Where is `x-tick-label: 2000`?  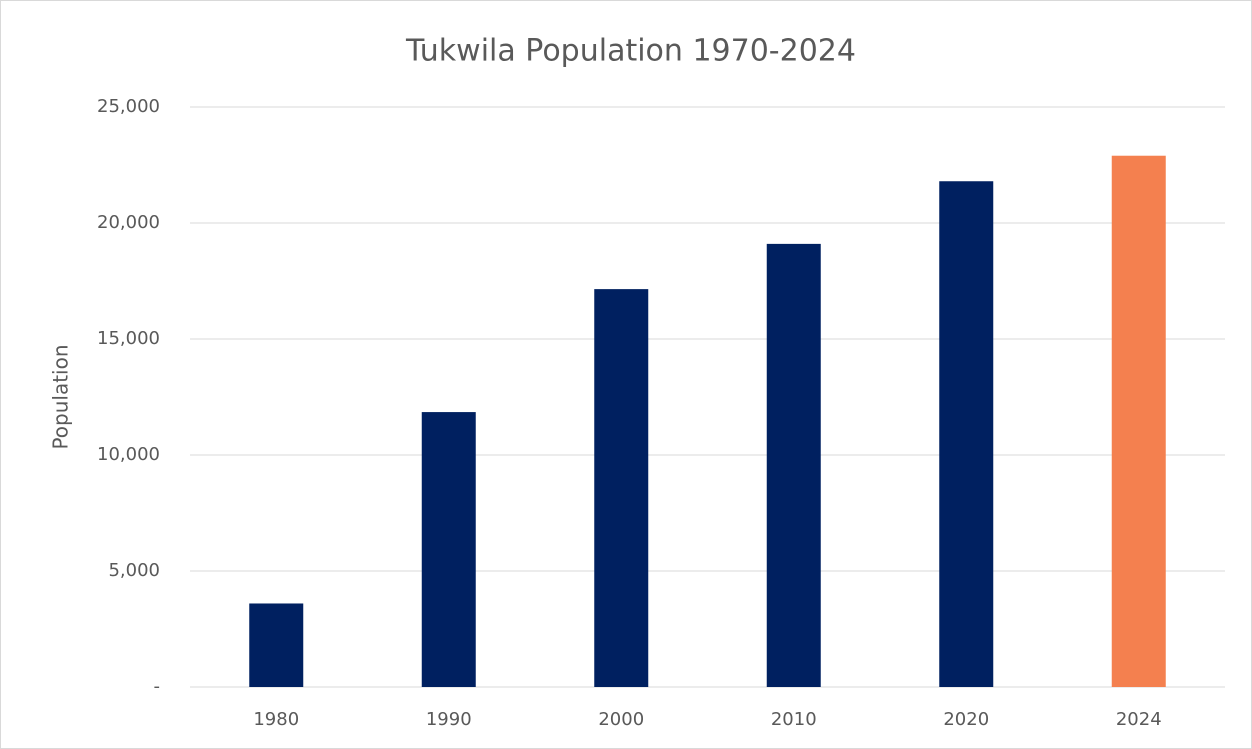
x-tick-label: 2000 is located at coordinates (621, 719).